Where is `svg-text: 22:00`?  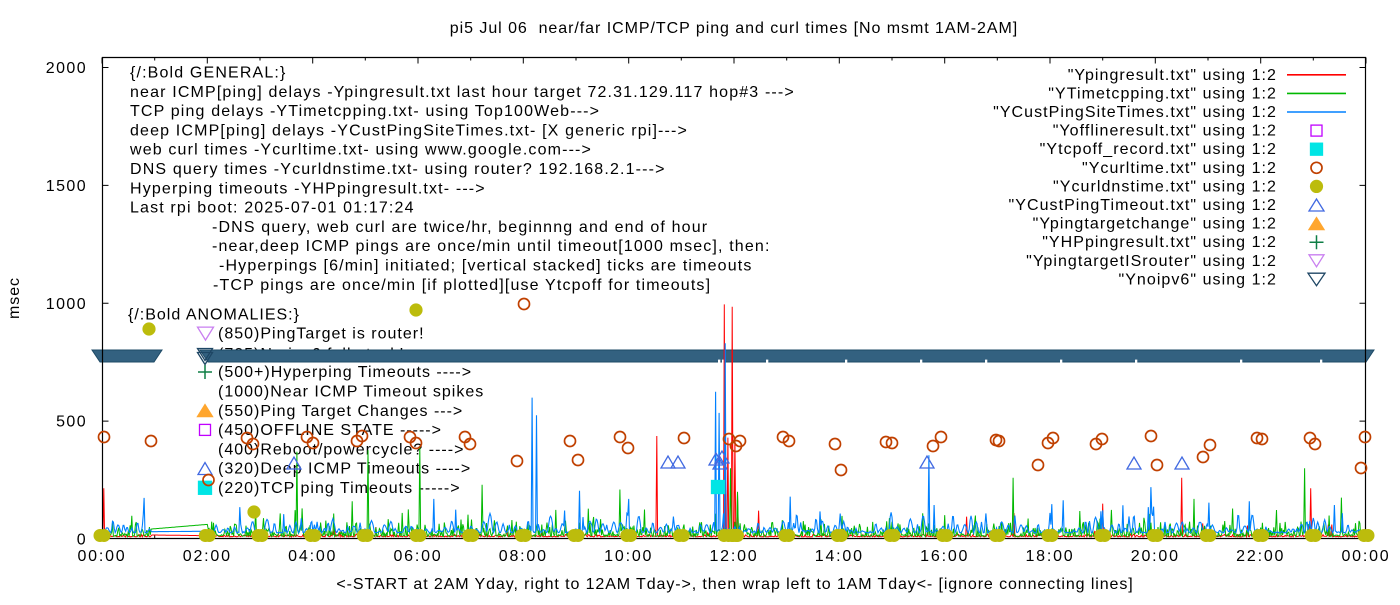 svg-text: 22:00 is located at coordinates (1260, 556).